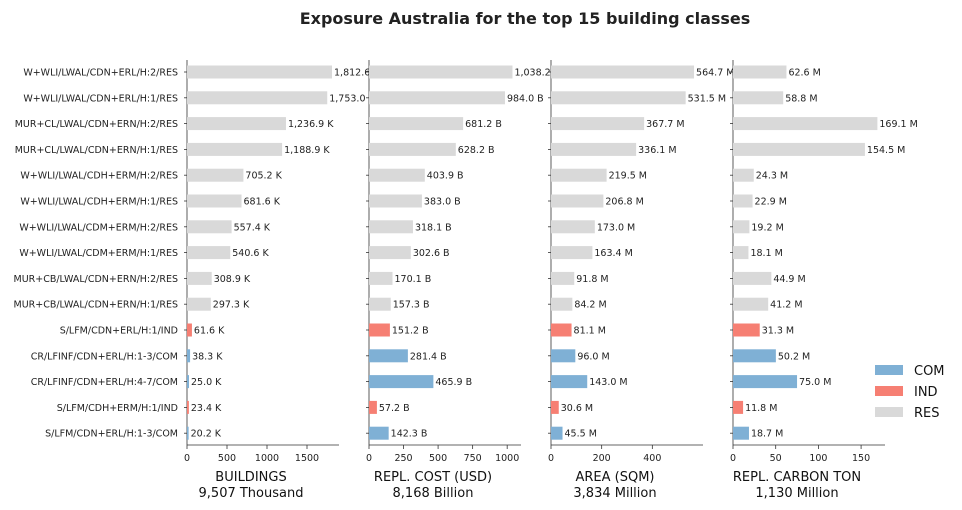 The height and width of the screenshot is (510, 962). I want to click on value-label: 984.0 B, so click(525, 98).